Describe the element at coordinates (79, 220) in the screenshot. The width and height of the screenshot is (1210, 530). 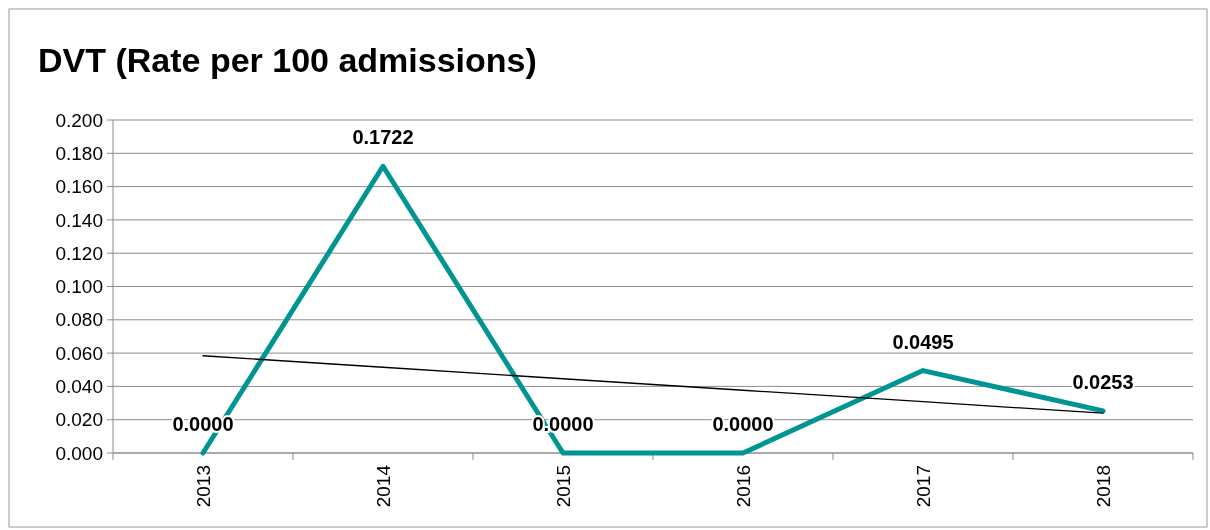
I see `y-tick-label: 0.140` at that location.